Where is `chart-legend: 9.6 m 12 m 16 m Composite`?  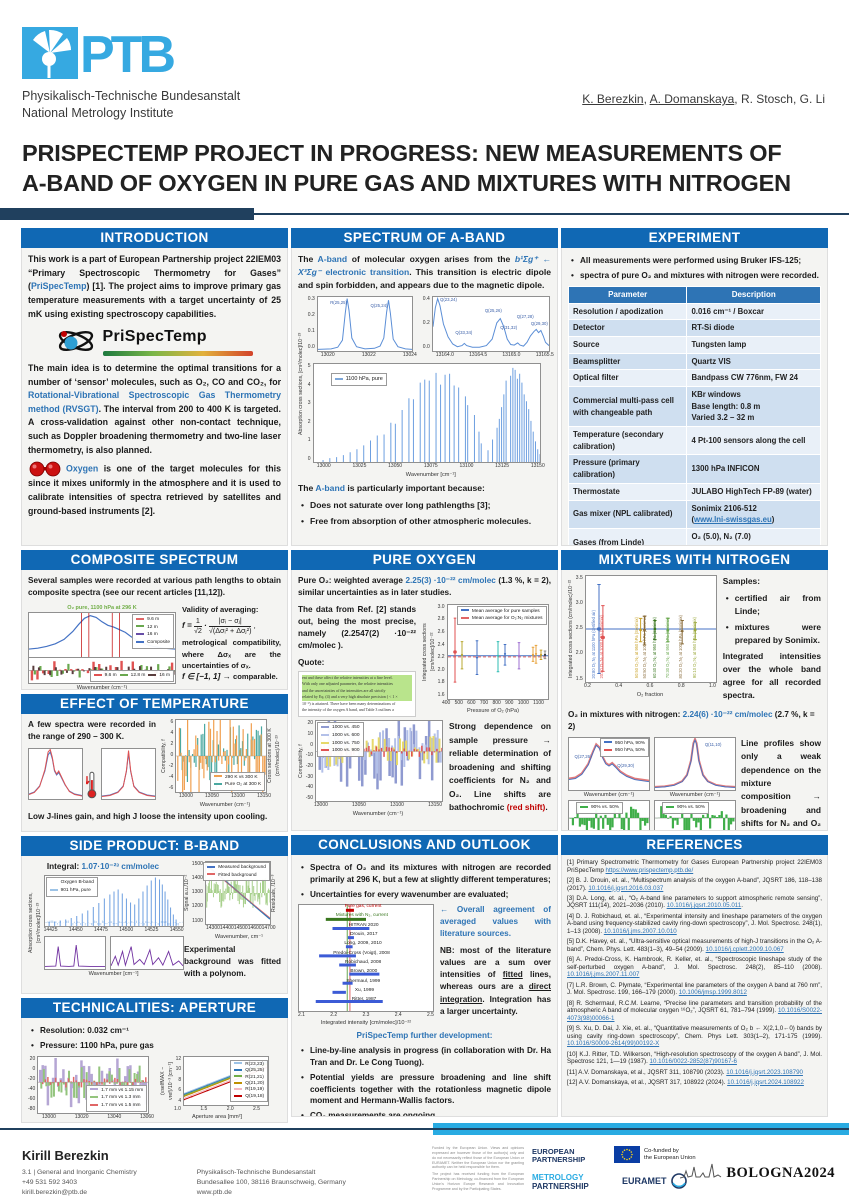 chart-legend: 9.6 m 12 m 16 m Composite is located at coordinates (153, 631).